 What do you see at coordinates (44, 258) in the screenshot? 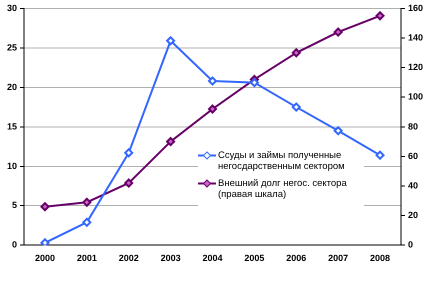
I see `x-tick-label: 2000` at bounding box center [44, 258].